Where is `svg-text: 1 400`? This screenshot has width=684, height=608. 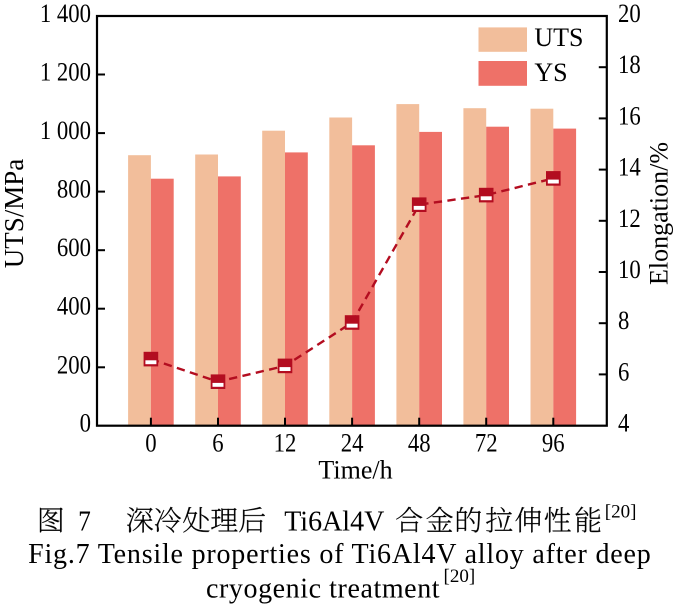 svg-text: 1 400 is located at coordinates (65, 14).